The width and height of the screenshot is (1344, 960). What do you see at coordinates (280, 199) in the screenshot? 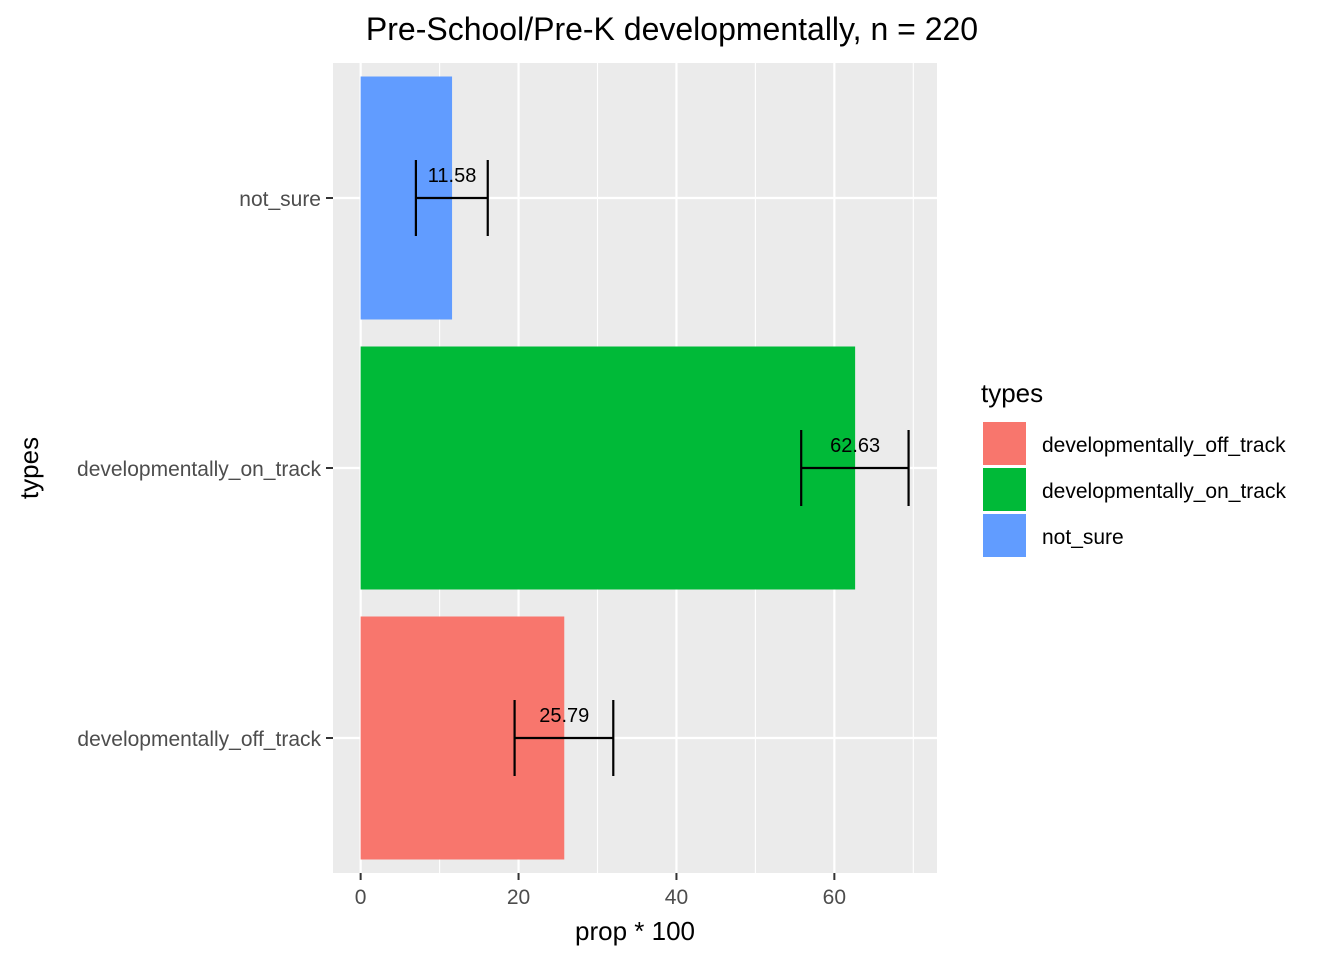
I see `y-tick-label: not_sure` at bounding box center [280, 199].